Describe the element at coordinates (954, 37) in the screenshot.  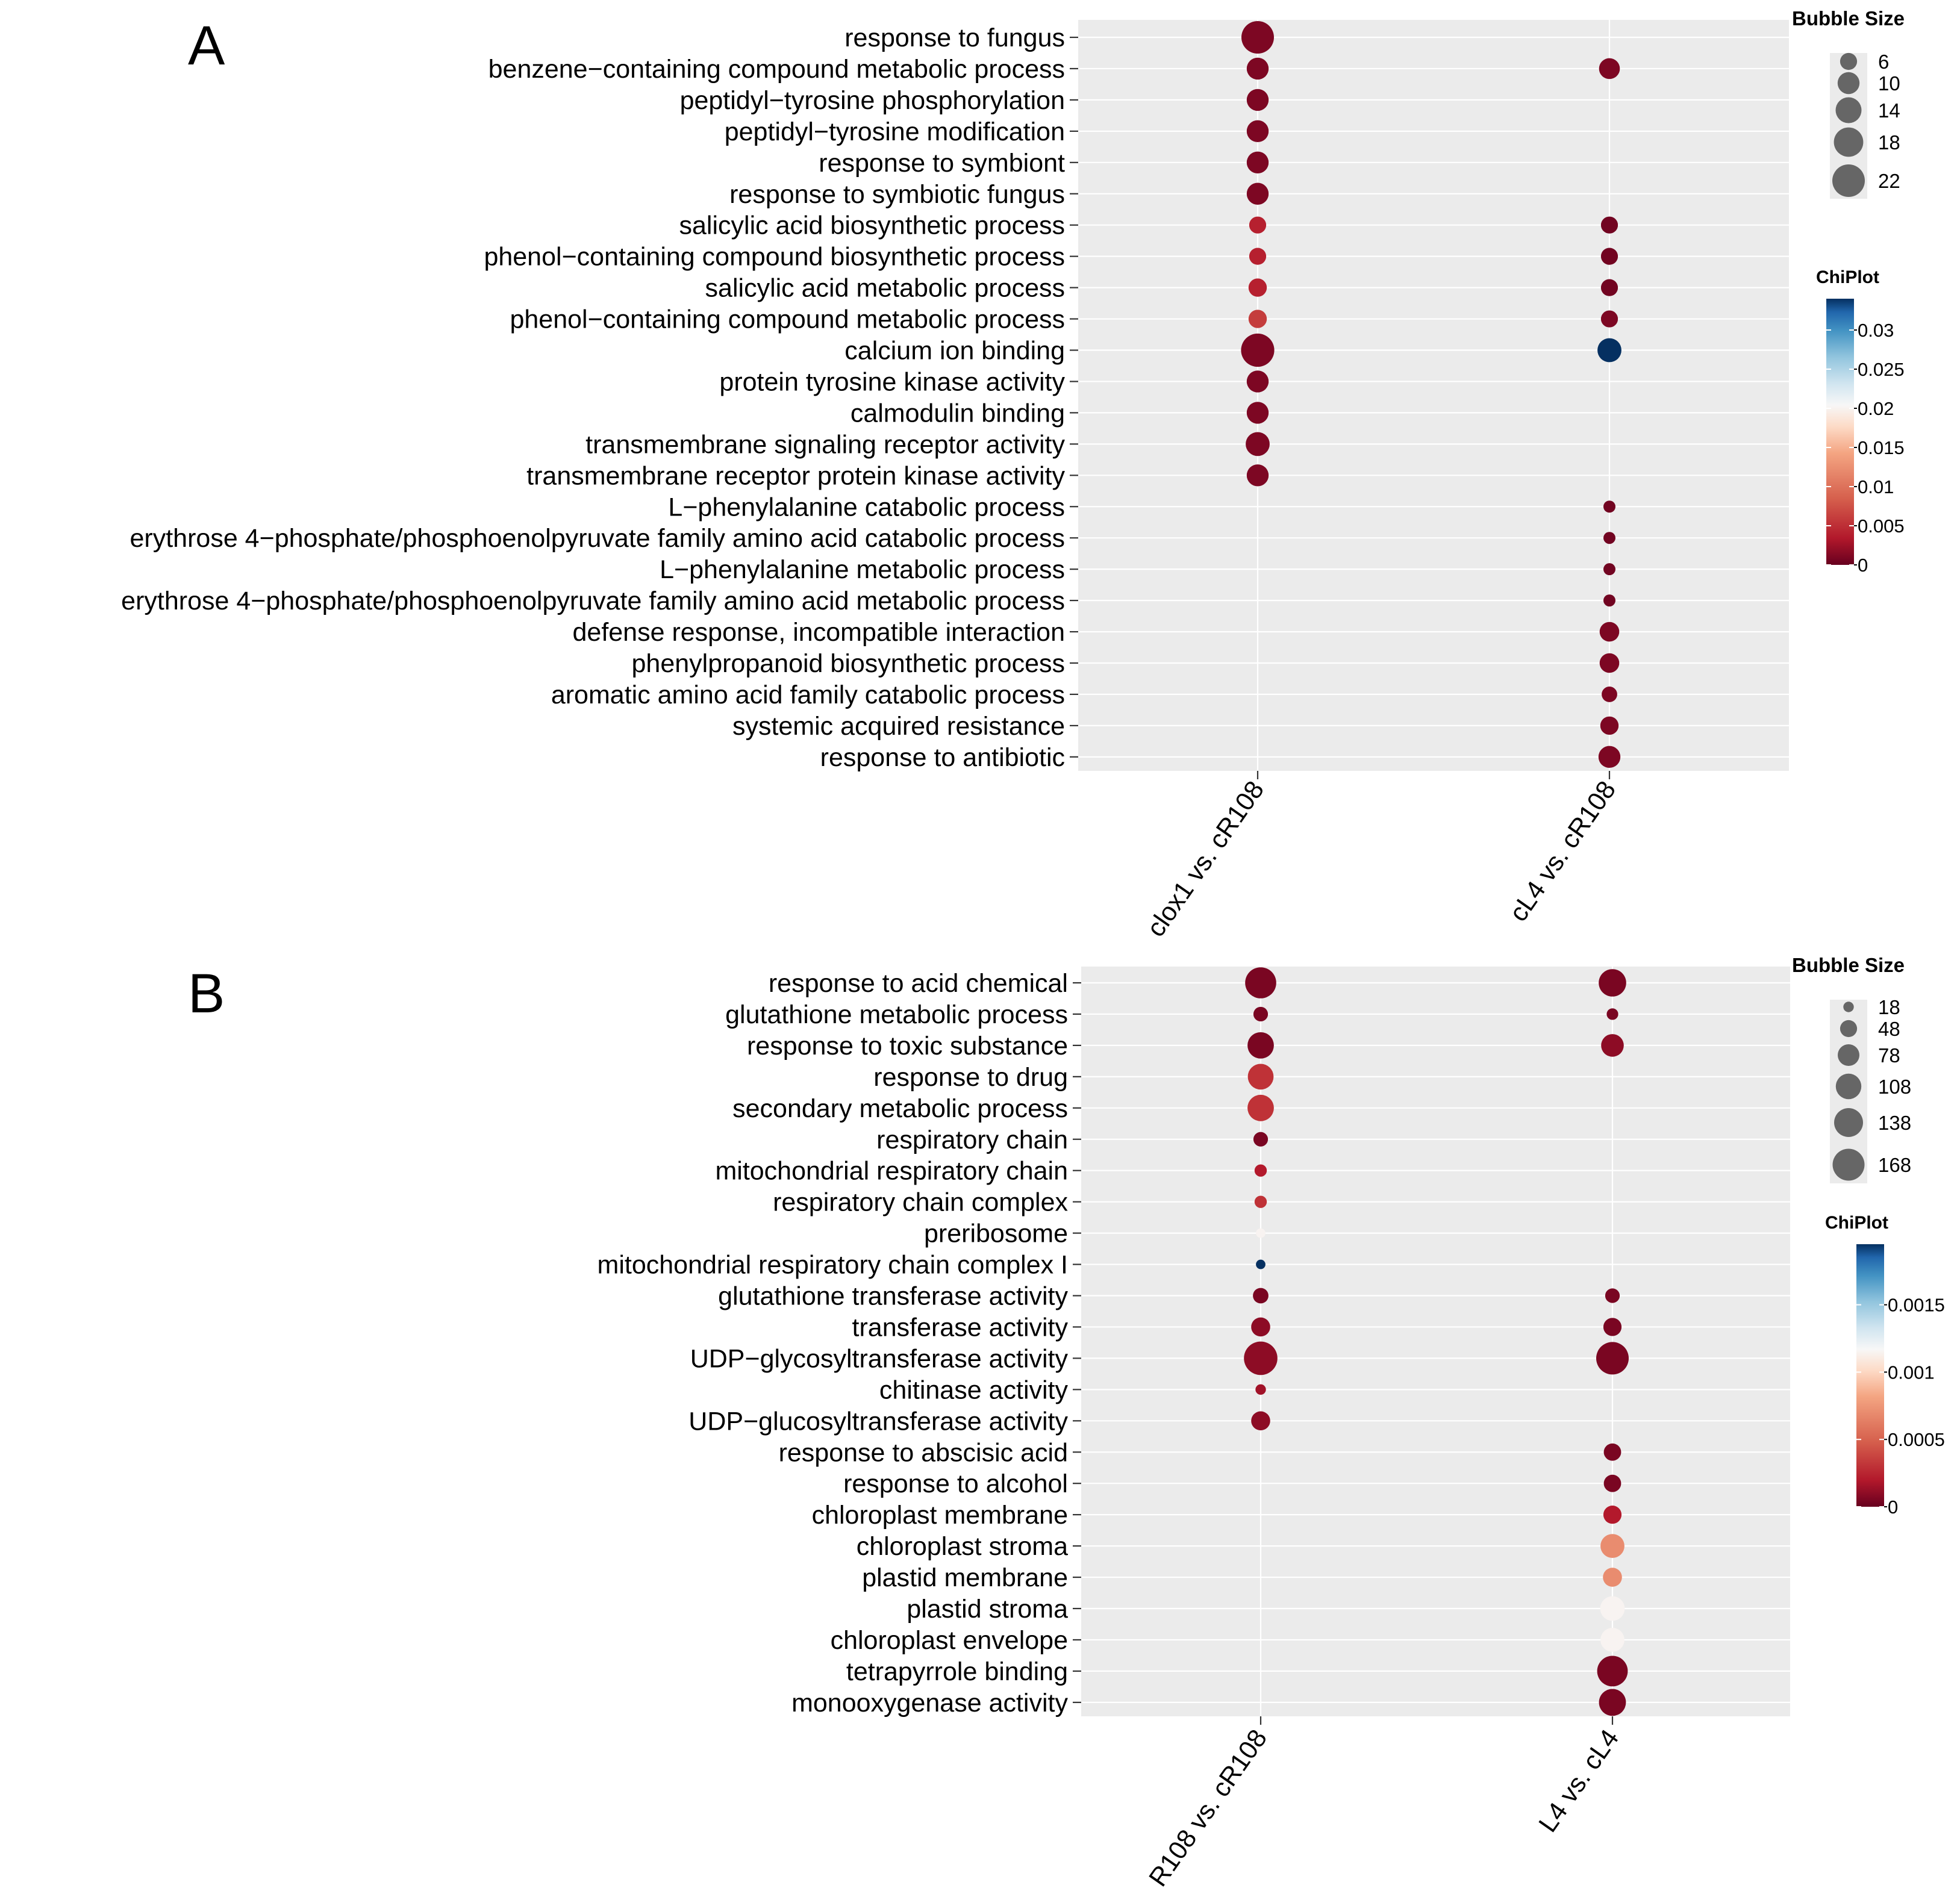
I see `y-tick-label: response to fungus` at that location.